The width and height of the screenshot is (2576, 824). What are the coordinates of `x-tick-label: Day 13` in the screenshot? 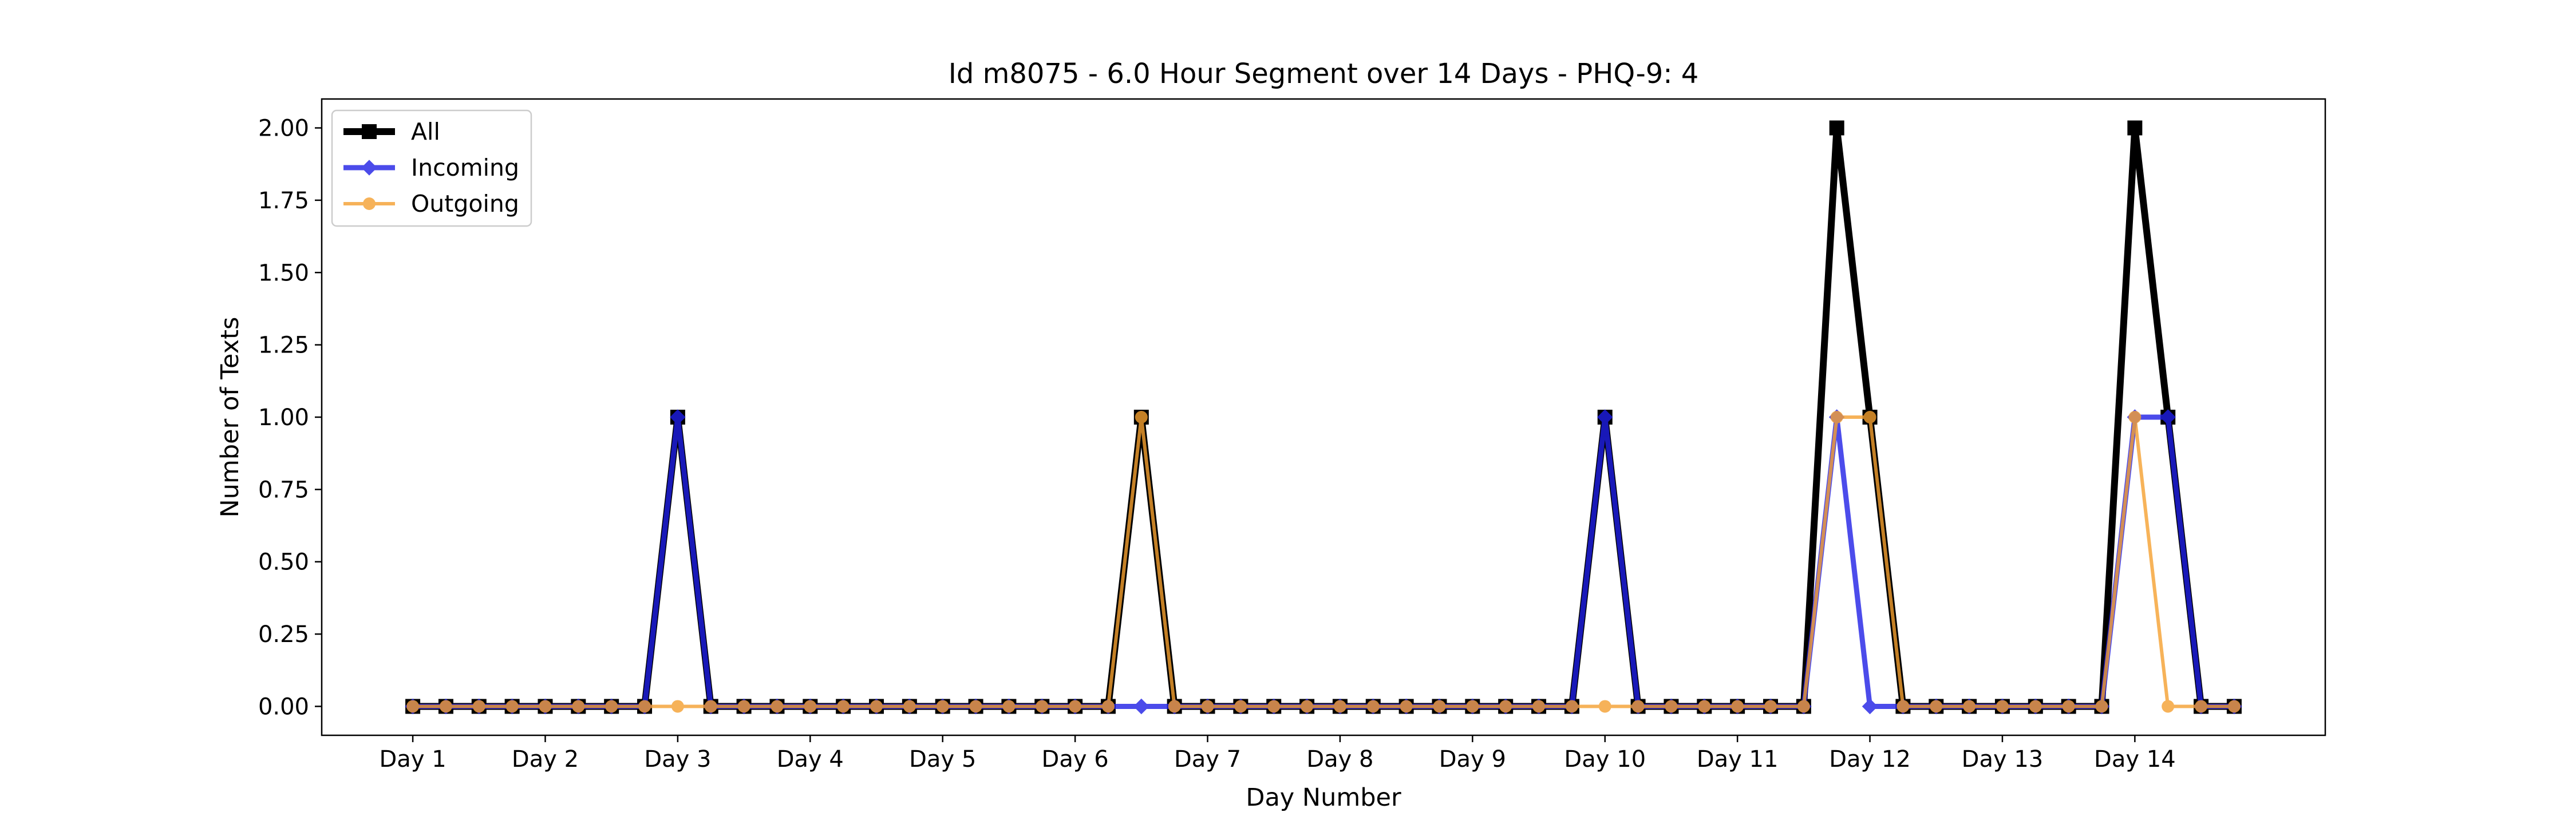 It's located at (2003, 759).